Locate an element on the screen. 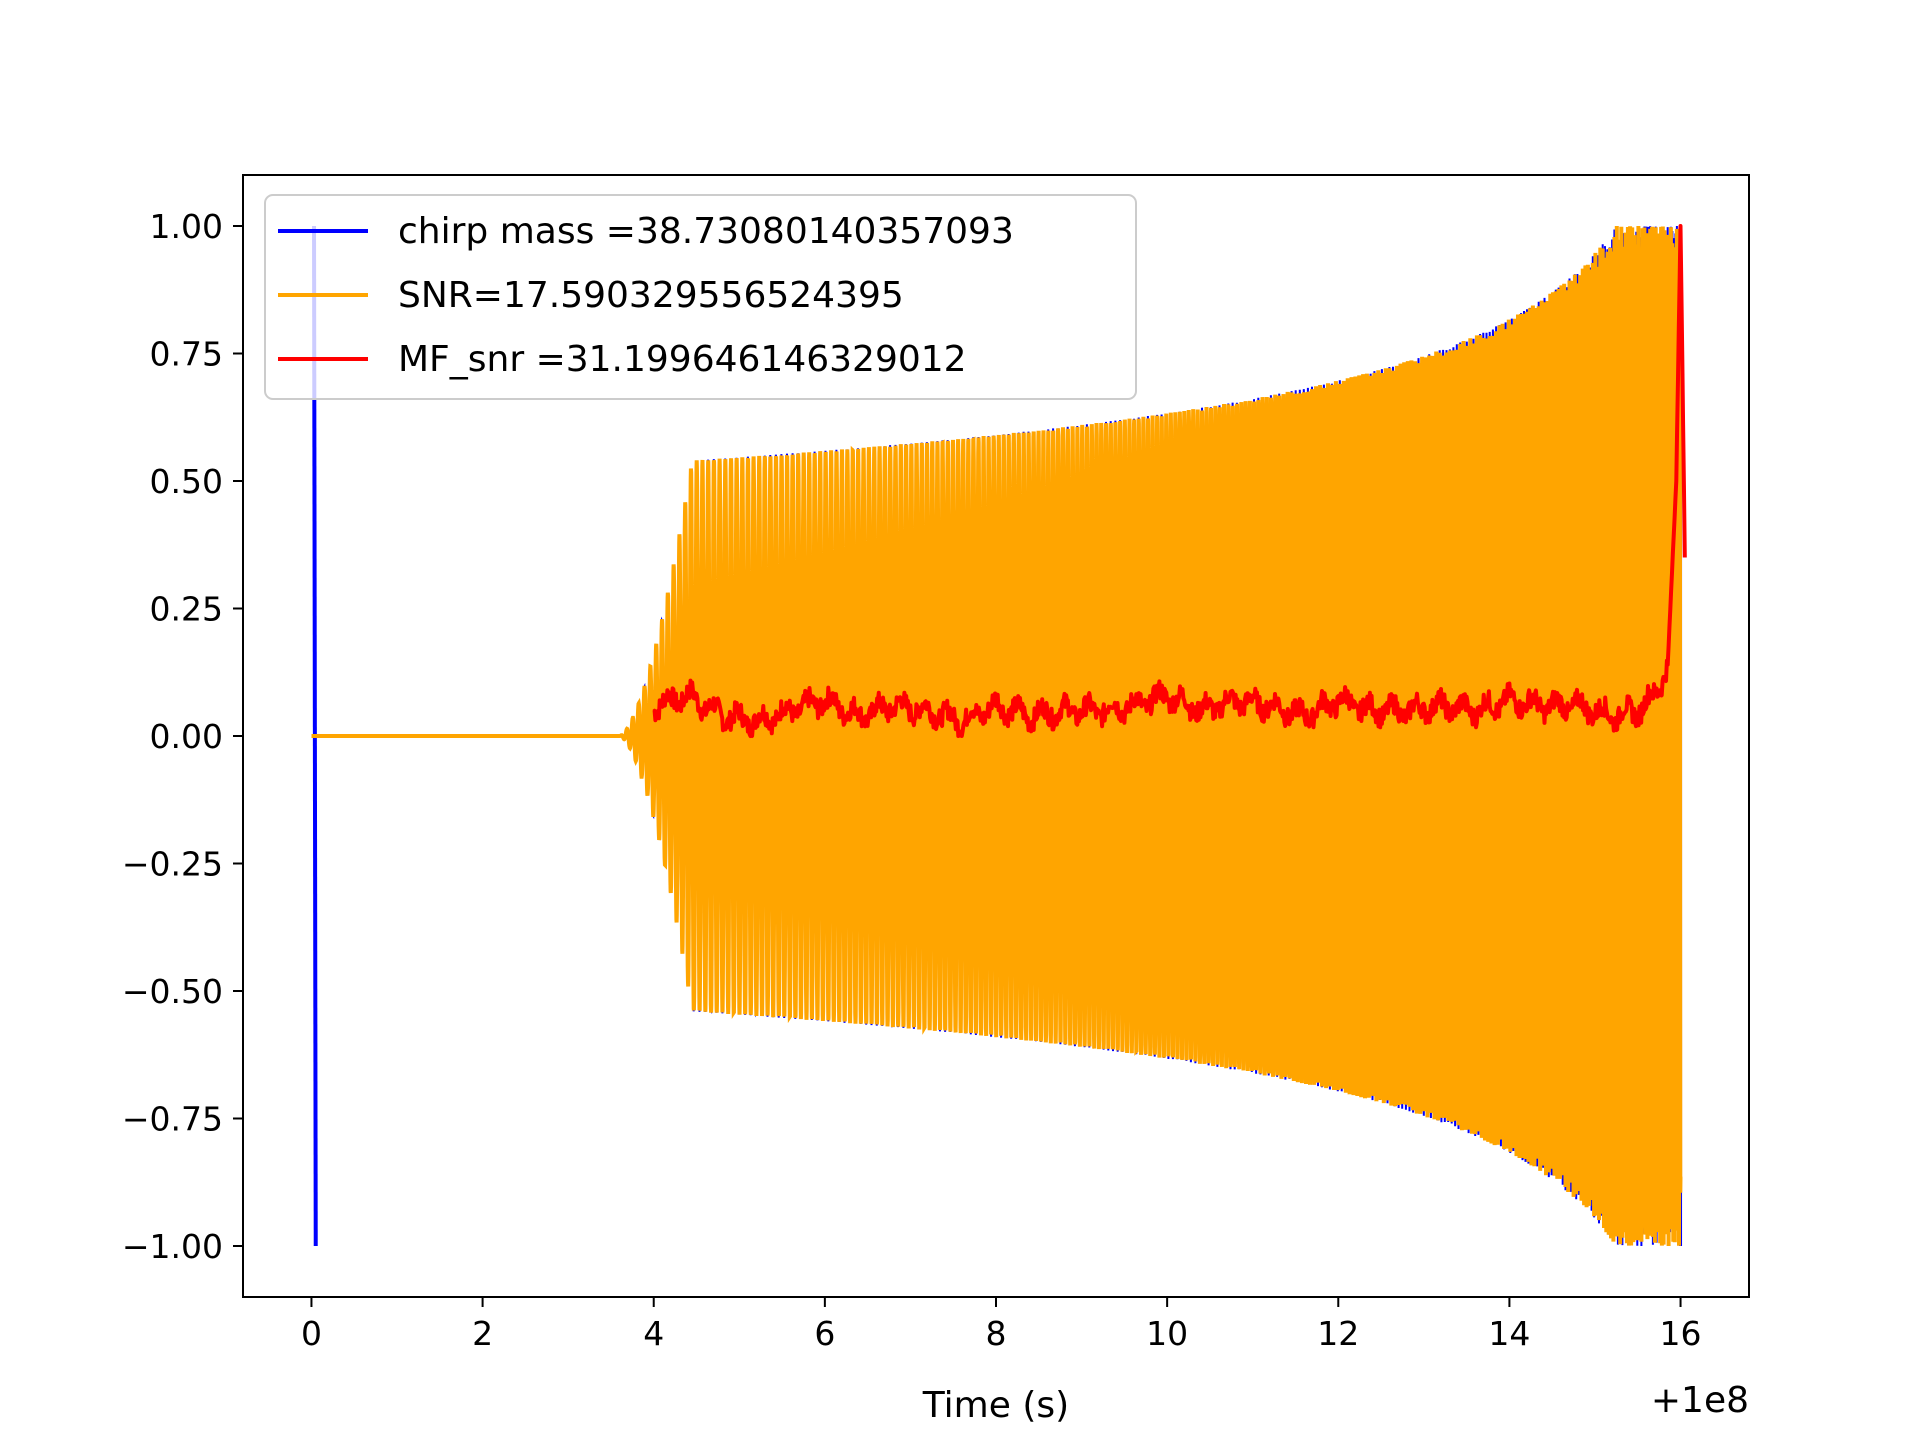 Image resolution: width=1920 pixels, height=1440 pixels. x-tick-label: 0 is located at coordinates (311, 1333).